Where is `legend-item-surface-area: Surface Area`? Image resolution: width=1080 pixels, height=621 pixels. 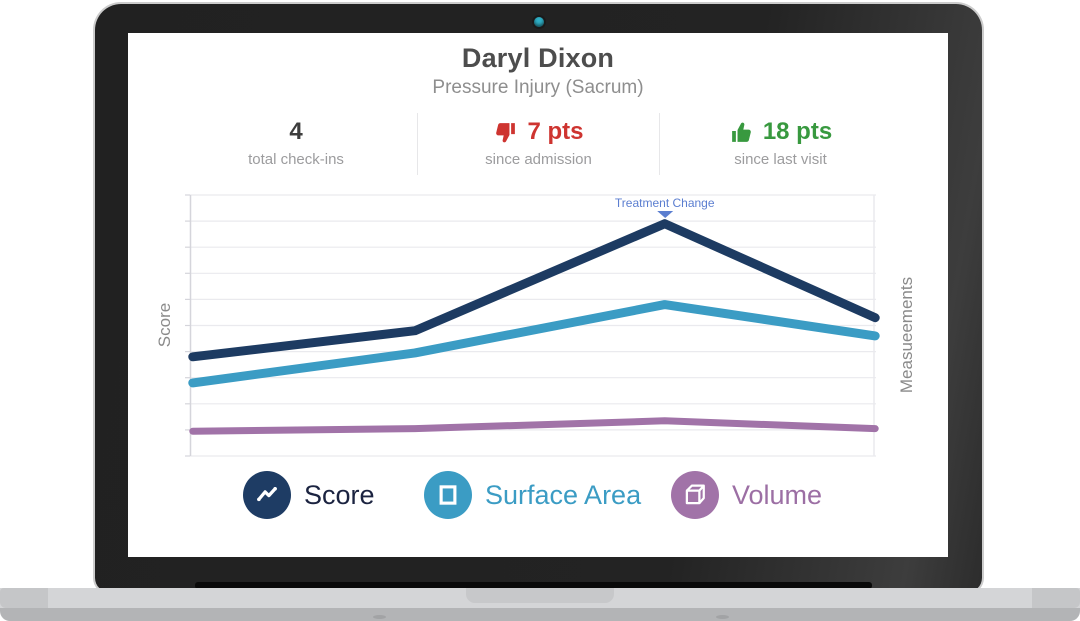
legend-item-surface-area: Surface Area is located at coordinates (532, 495).